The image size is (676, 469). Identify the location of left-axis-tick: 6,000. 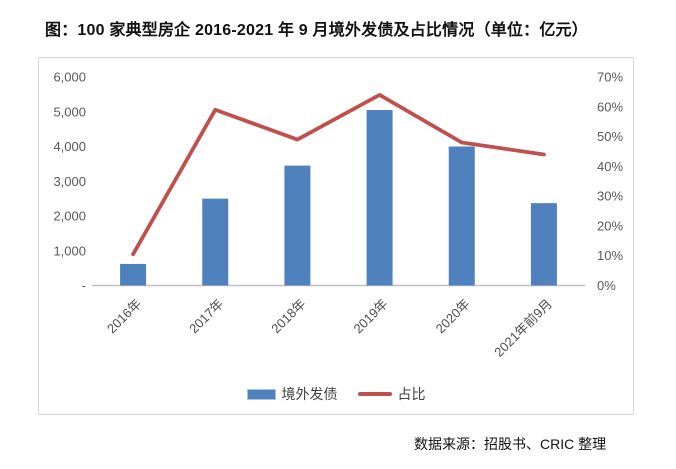
(69, 77).